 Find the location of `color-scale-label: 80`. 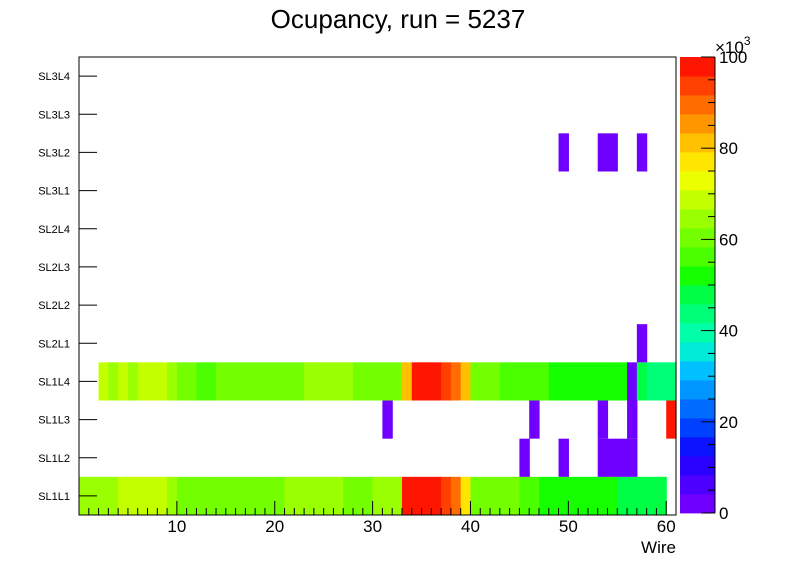

color-scale-label: 80 is located at coordinates (728, 148).